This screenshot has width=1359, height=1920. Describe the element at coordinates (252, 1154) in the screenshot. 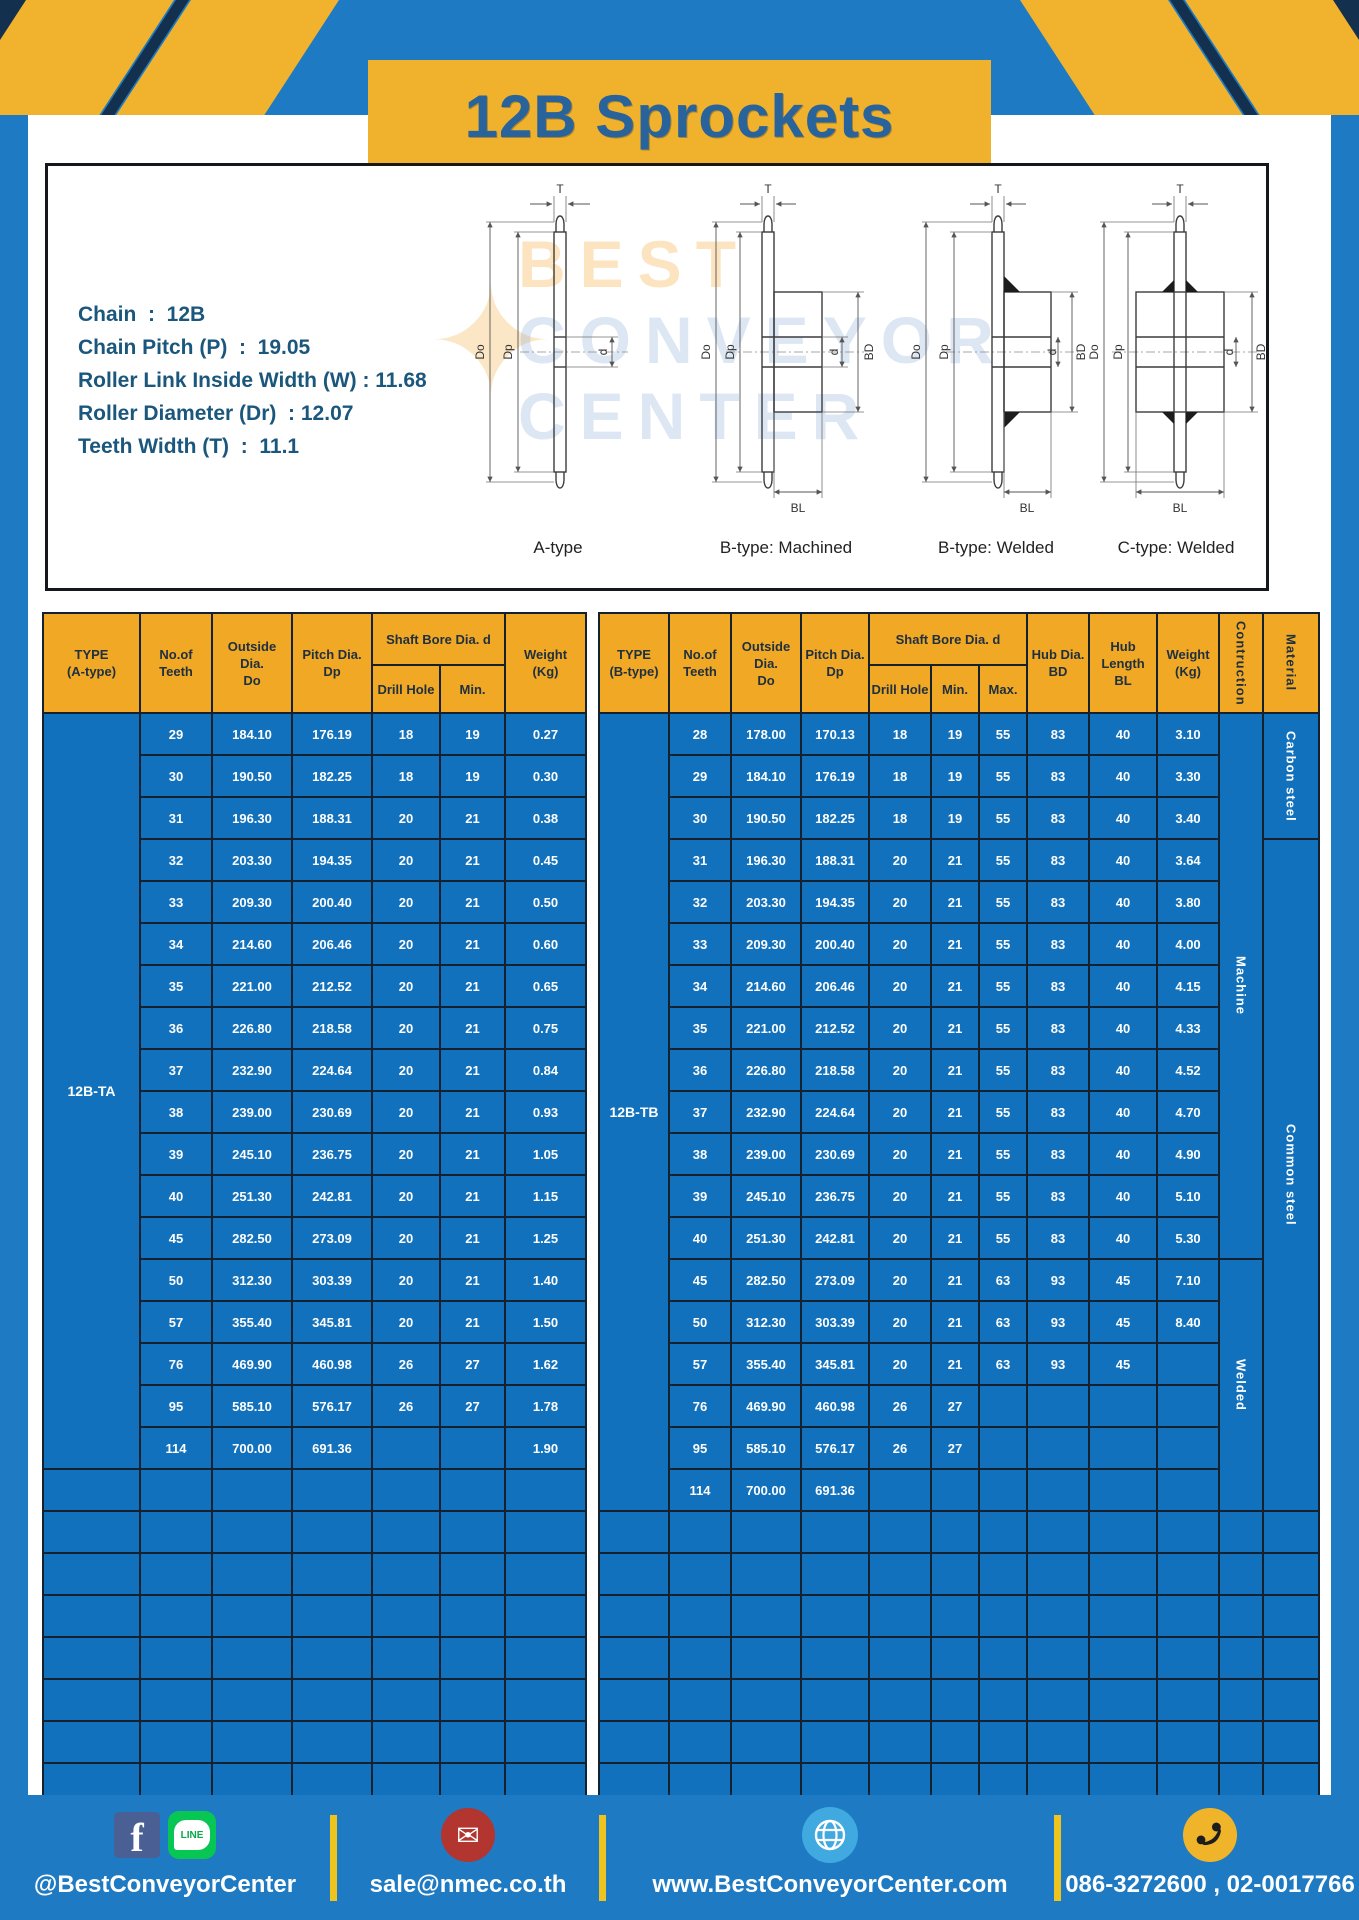

I see `table-cell: 245.10` at that location.